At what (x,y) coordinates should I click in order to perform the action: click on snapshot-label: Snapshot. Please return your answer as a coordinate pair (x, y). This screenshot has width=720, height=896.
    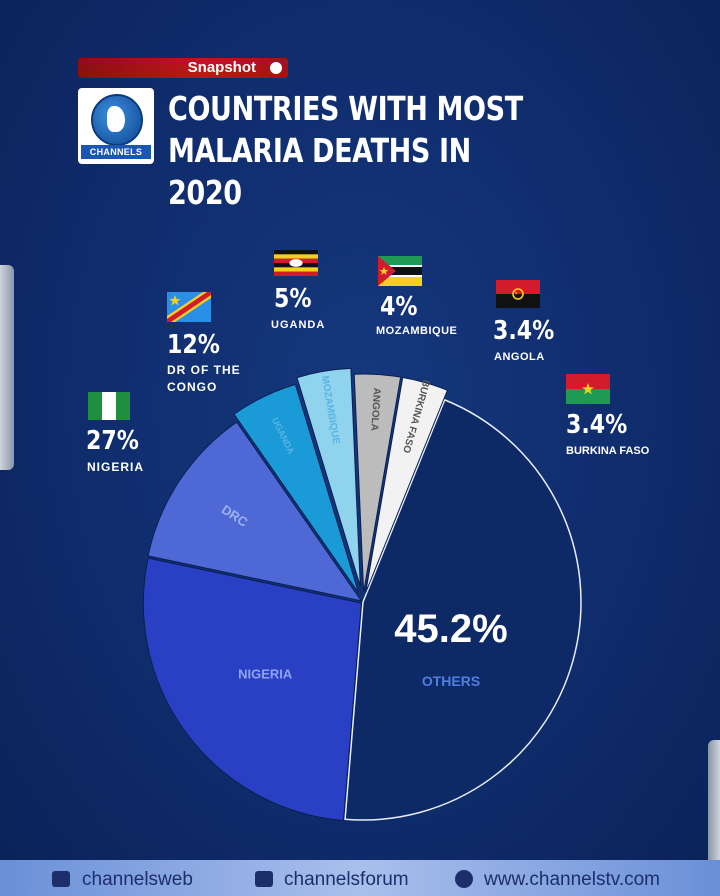
    Looking at the image, I should click on (221, 67).